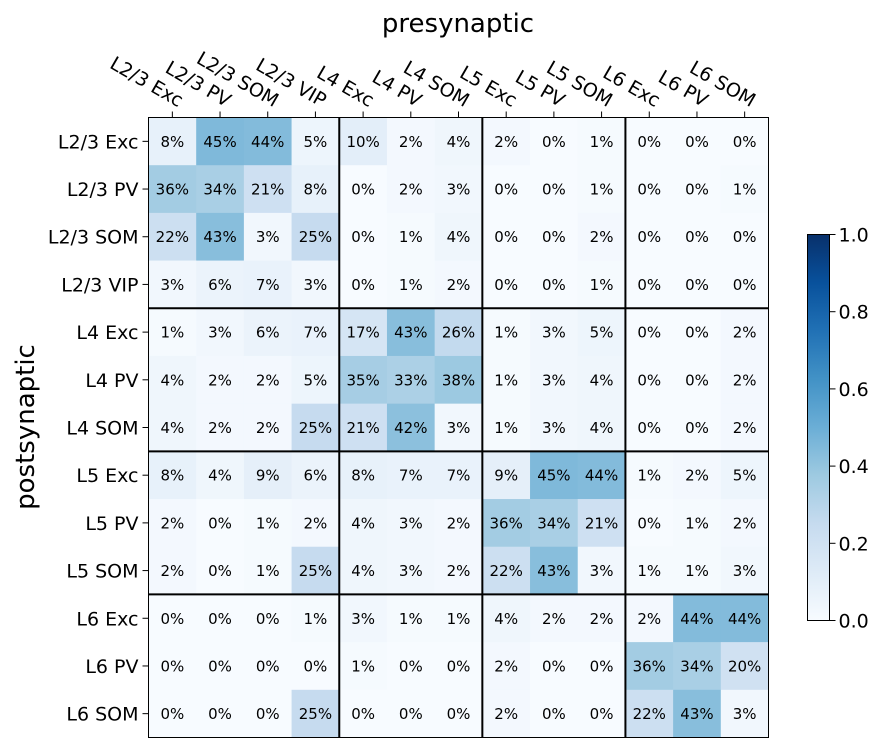 This screenshot has width=878, height=747. I want to click on y-tick-label: L5 Exc, so click(107, 476).